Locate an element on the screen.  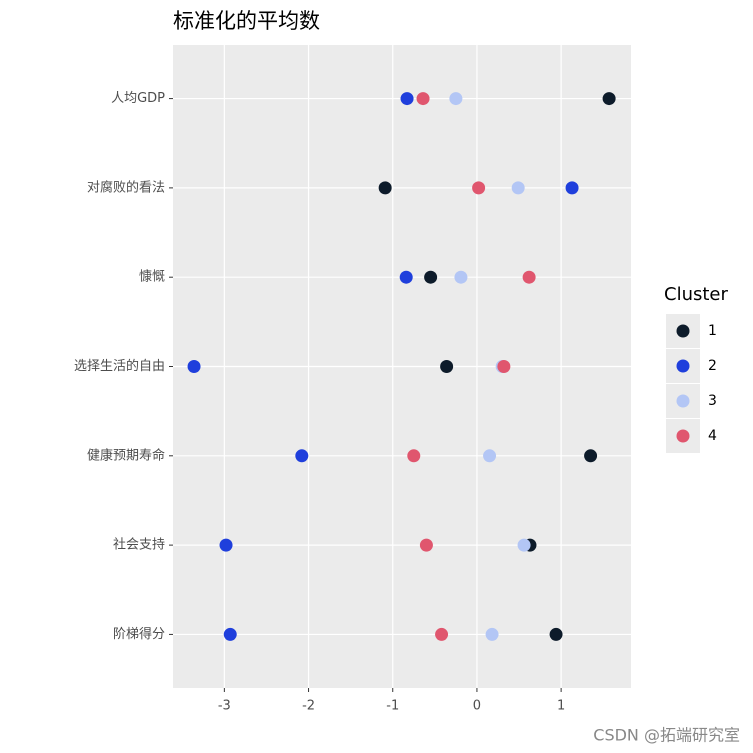
x-tick-label: -2 is located at coordinates (308, 706).